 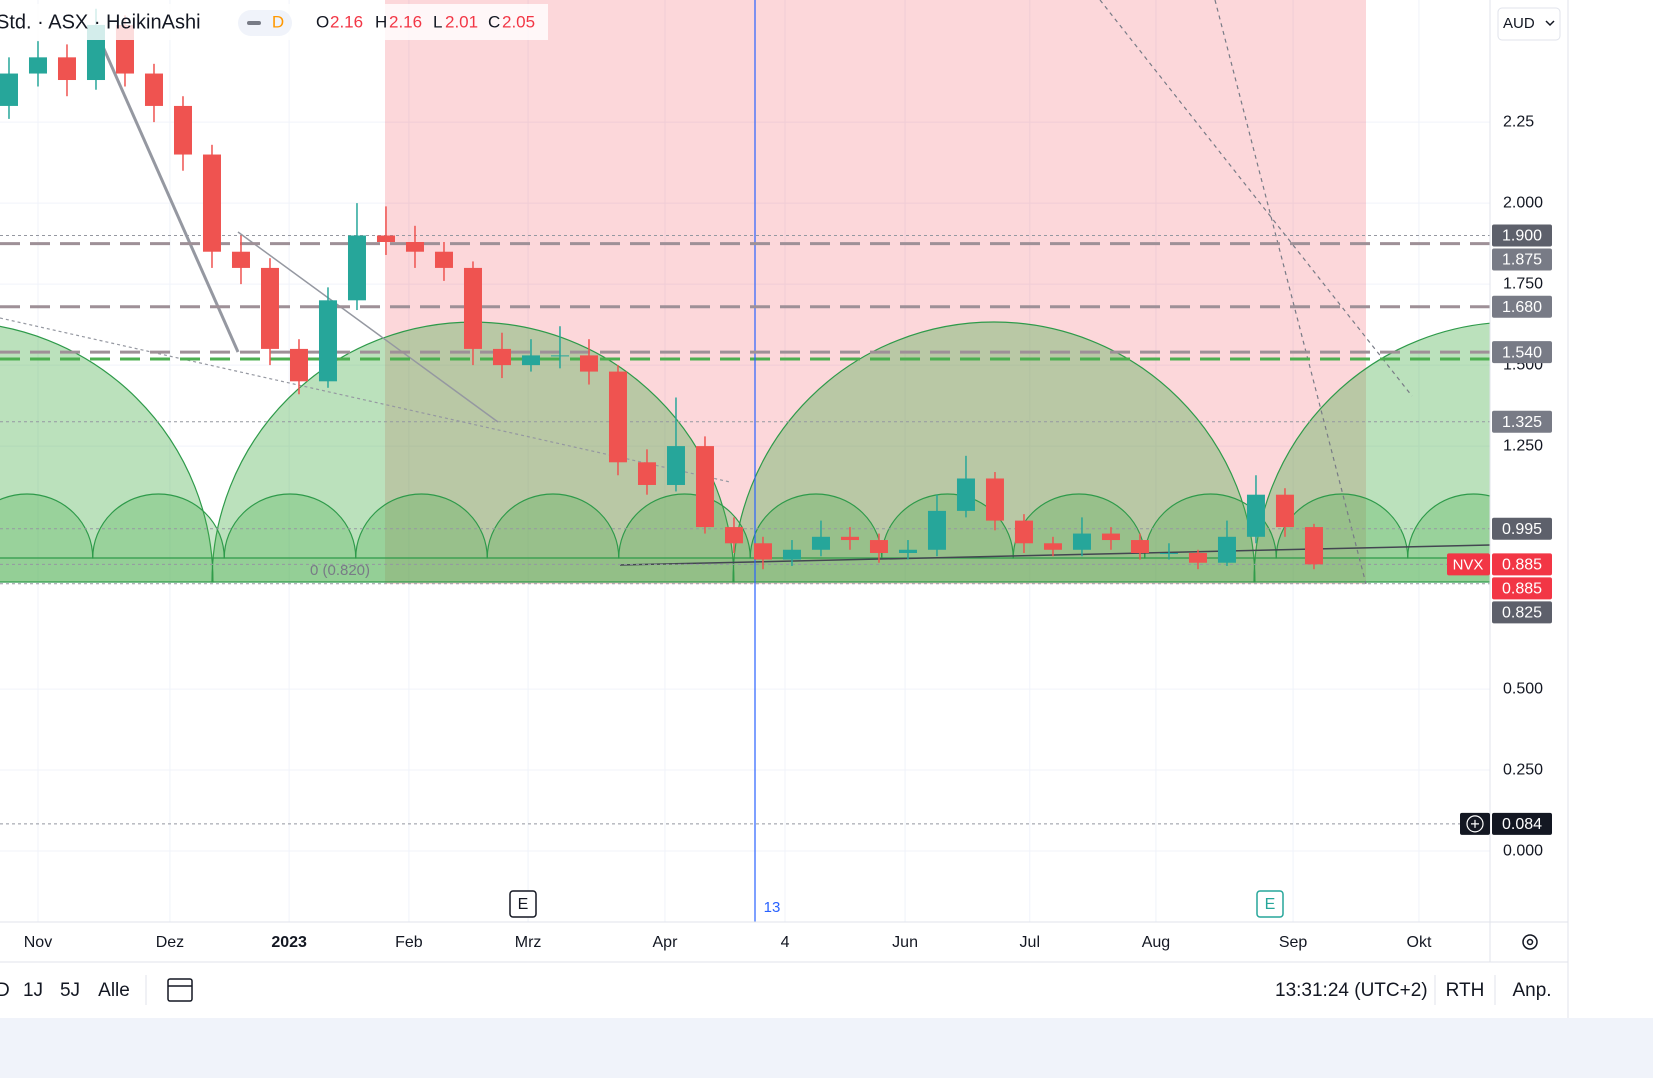 I want to click on ohlc-key: O, so click(x=322, y=21).